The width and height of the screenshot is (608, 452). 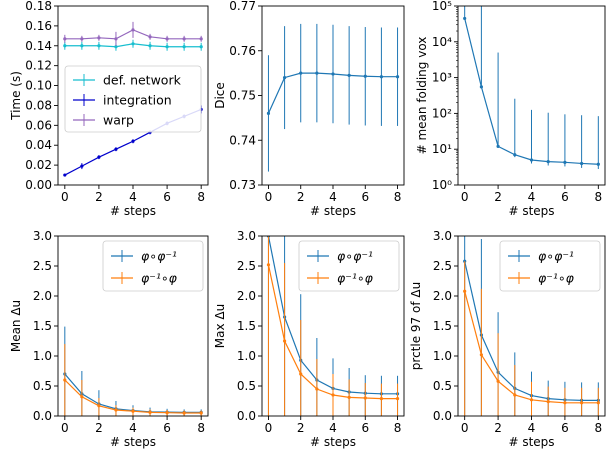 What do you see at coordinates (242, 51) in the screenshot?
I see `y-tick-label: 0.76` at bounding box center [242, 51].